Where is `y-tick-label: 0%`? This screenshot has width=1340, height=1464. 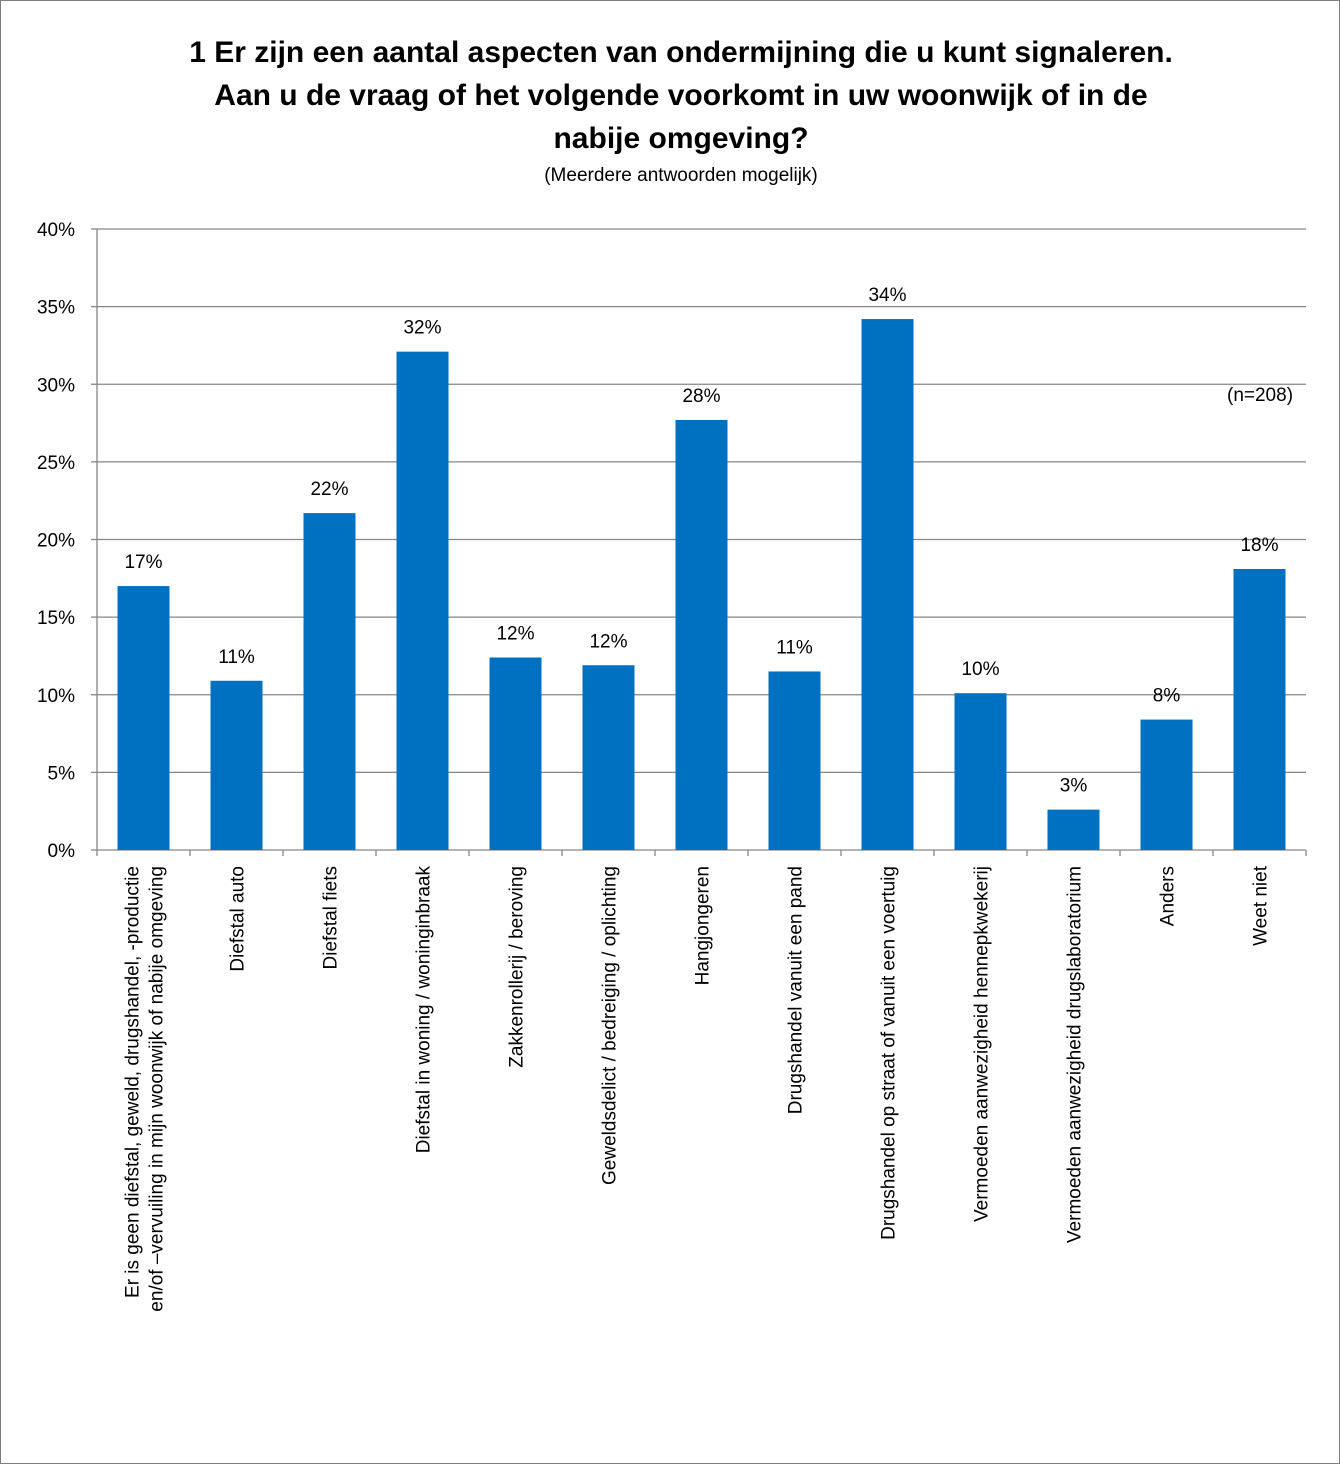
y-tick-label: 0% is located at coordinates (62, 851).